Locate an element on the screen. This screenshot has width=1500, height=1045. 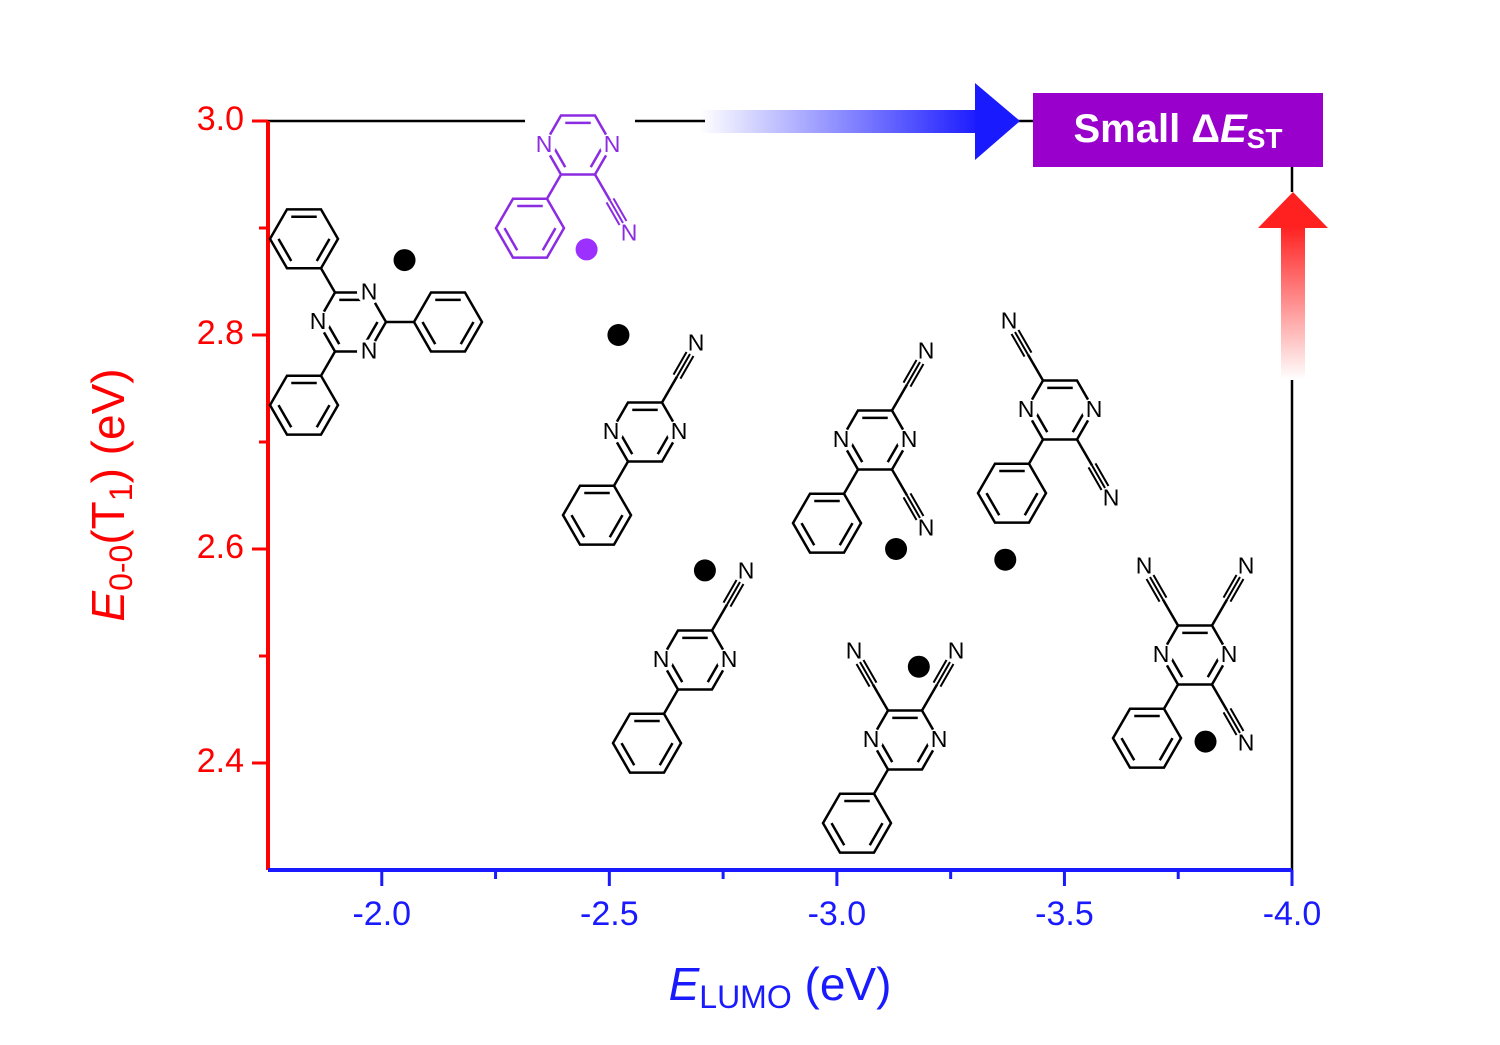
x-tick-label: -4.0 is located at coordinates (1292, 914).